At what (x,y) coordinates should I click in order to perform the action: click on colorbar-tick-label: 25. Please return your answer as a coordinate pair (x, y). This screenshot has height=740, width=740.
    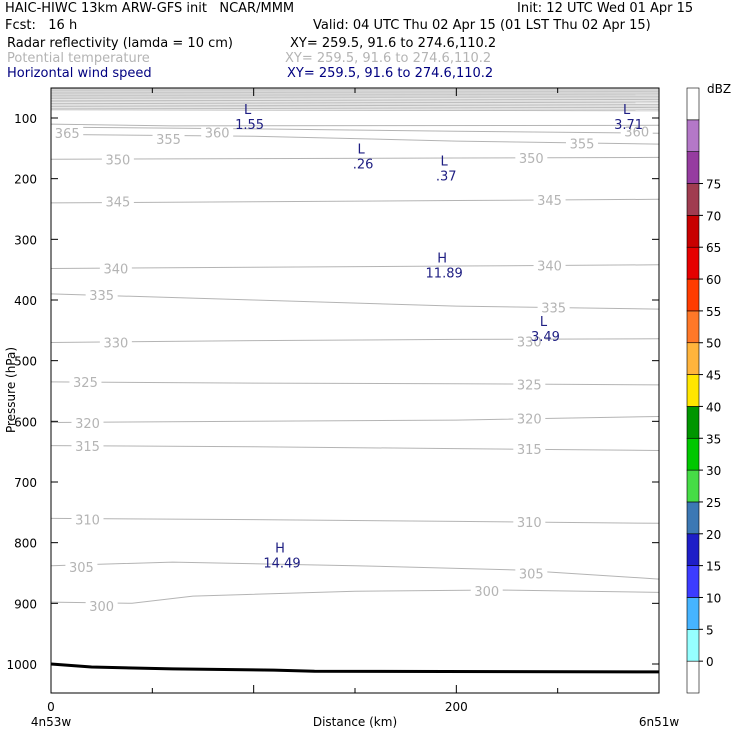
    Looking at the image, I should click on (713, 503).